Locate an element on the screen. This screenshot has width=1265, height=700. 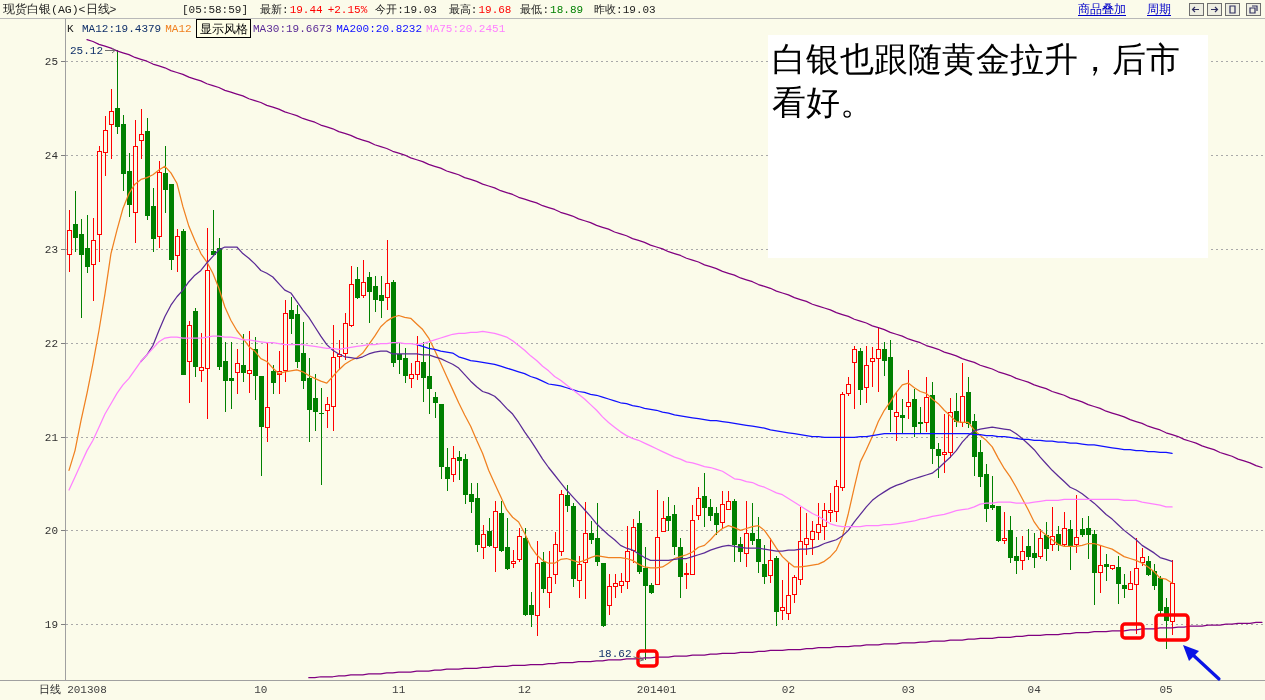
y-tick-label: 25 is located at coordinates (51, 61).